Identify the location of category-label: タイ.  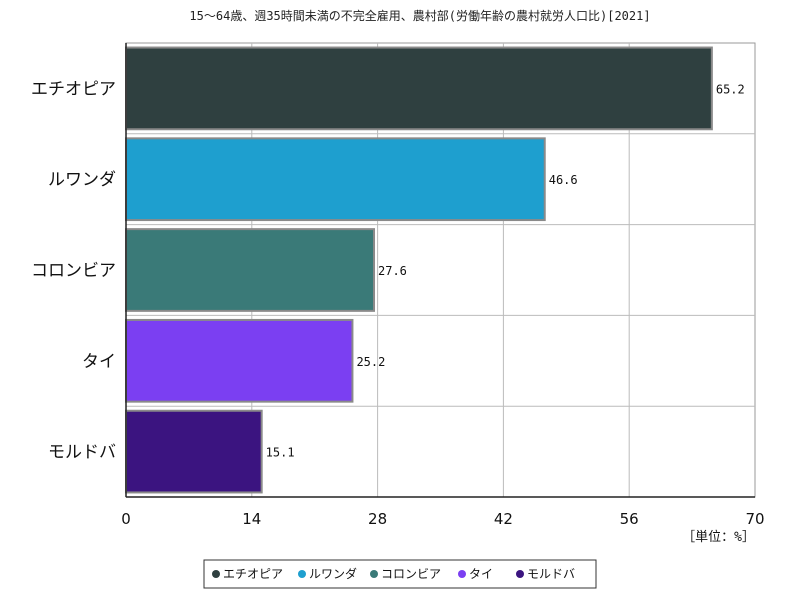
(99, 362).